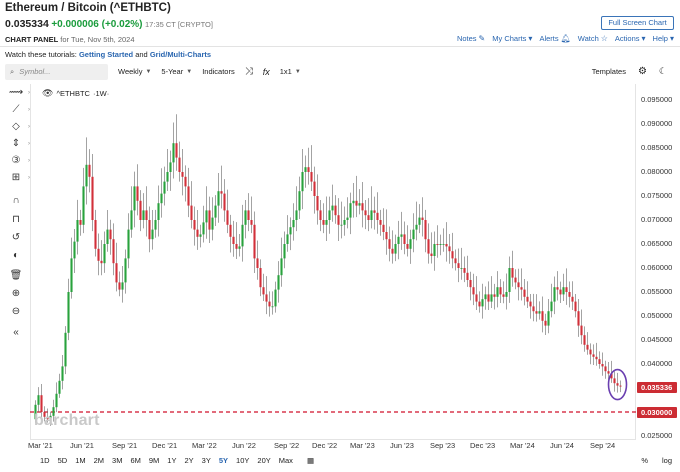 This screenshot has height=472, width=680. I want to click on layout-select: 1x1 ▼, so click(290, 71).